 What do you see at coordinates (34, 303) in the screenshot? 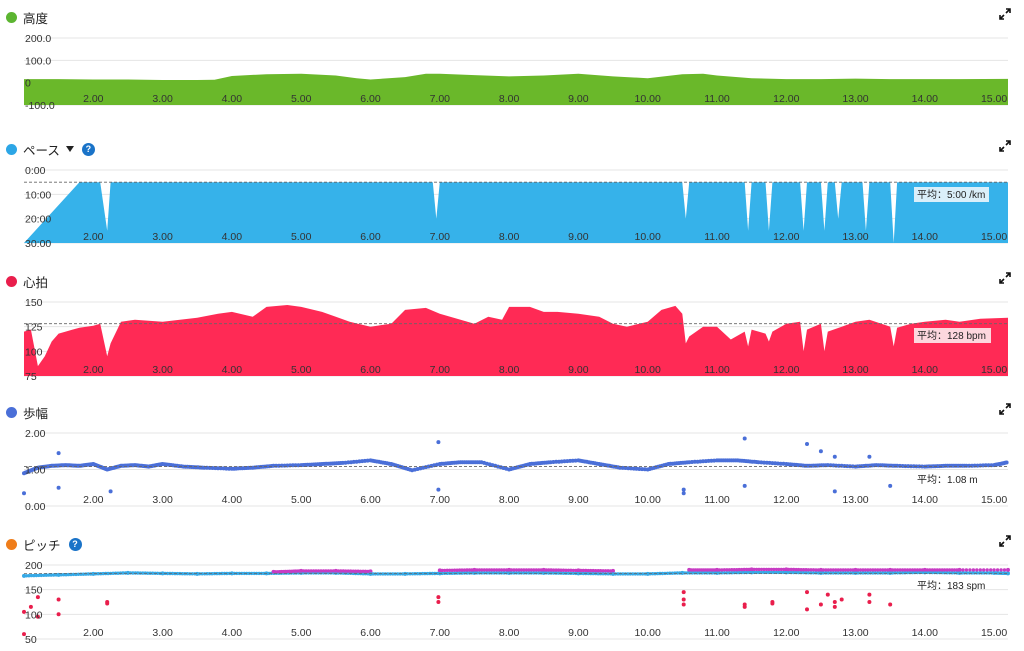
I see `y-tick-label: 150` at bounding box center [34, 303].